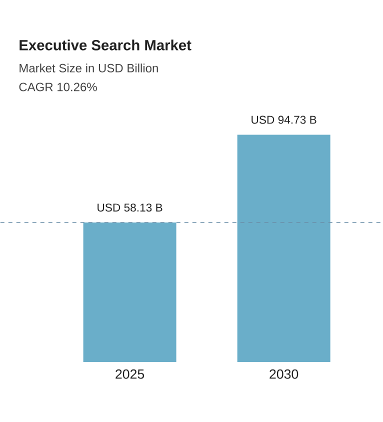  I want to click on x-tick-label: 2030, so click(284, 374).